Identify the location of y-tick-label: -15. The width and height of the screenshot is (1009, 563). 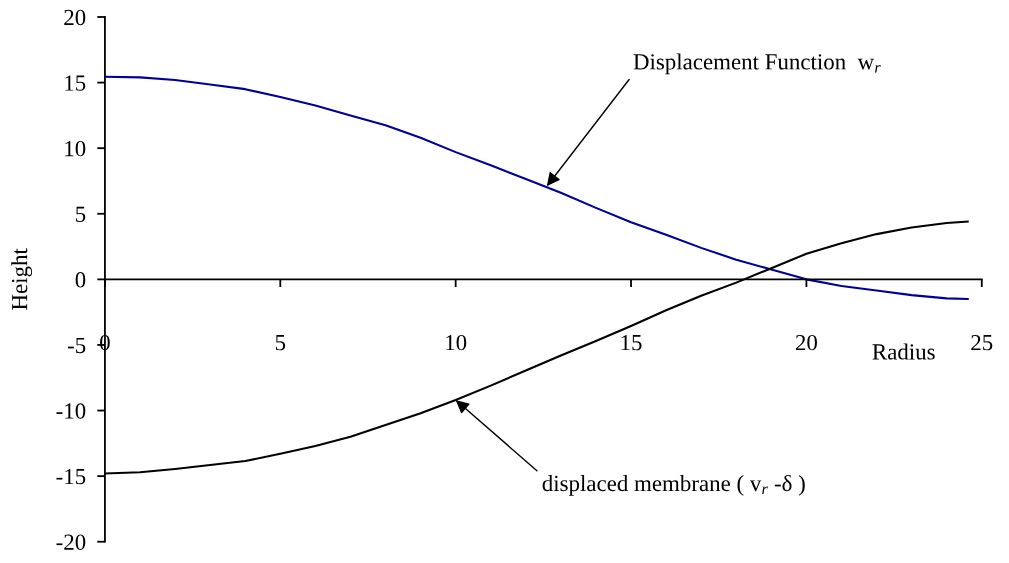
(71, 476).